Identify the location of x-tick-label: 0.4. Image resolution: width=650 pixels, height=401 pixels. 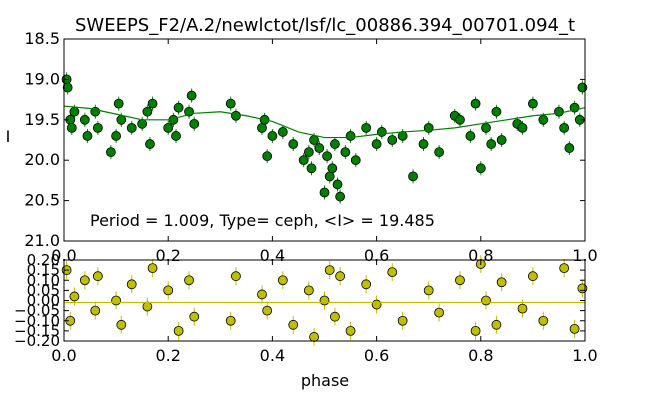
(272, 355).